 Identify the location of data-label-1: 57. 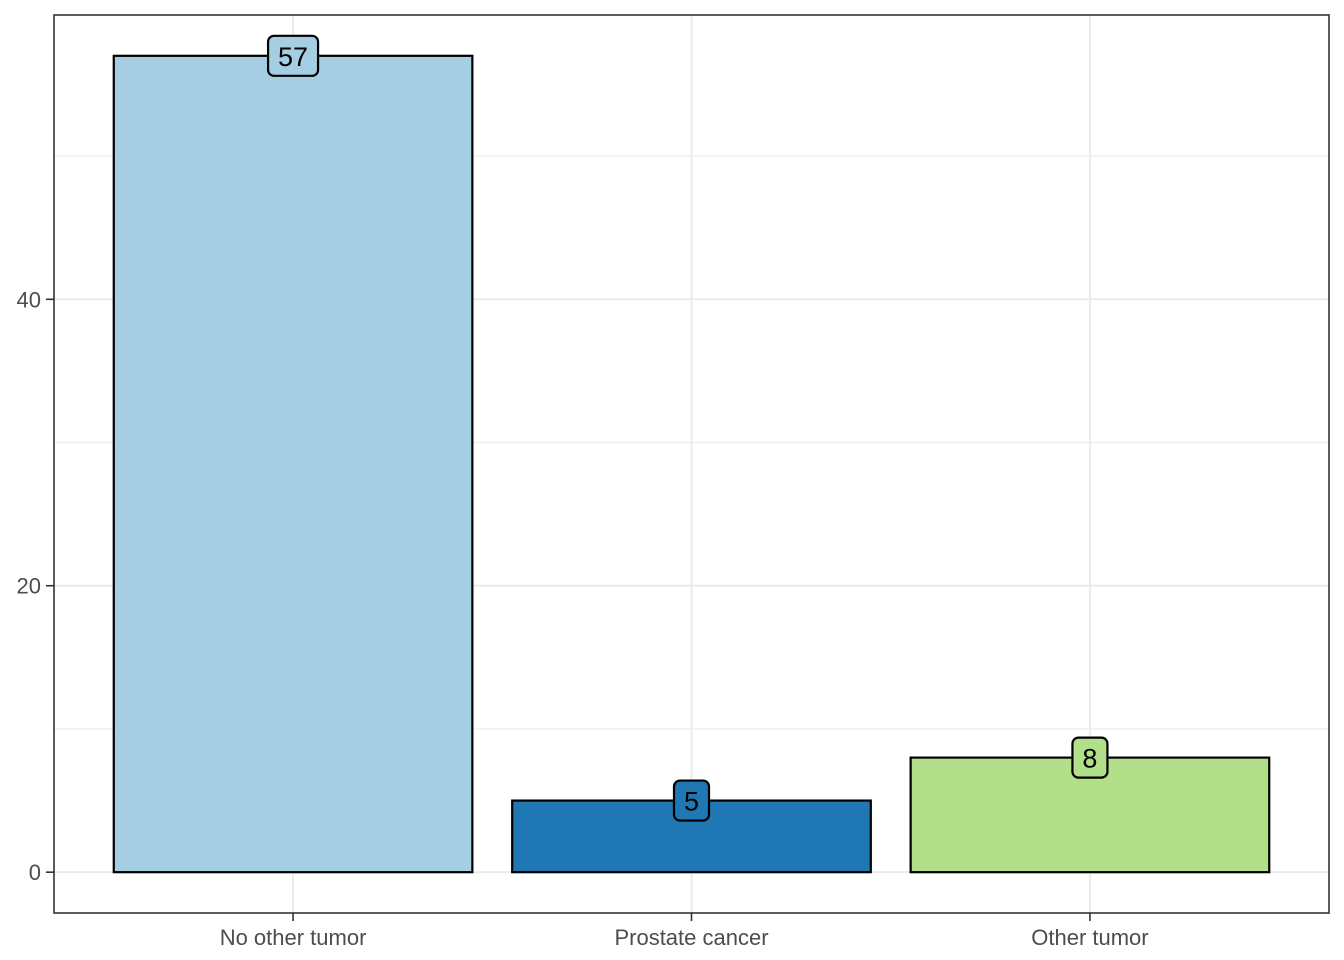
(293, 57).